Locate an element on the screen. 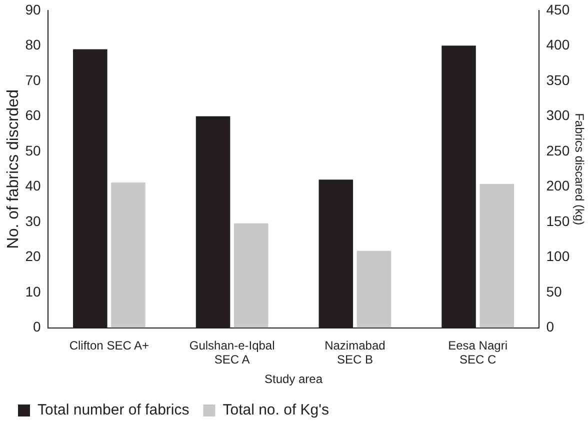  y2-tick-label: 350 is located at coordinates (558, 80).